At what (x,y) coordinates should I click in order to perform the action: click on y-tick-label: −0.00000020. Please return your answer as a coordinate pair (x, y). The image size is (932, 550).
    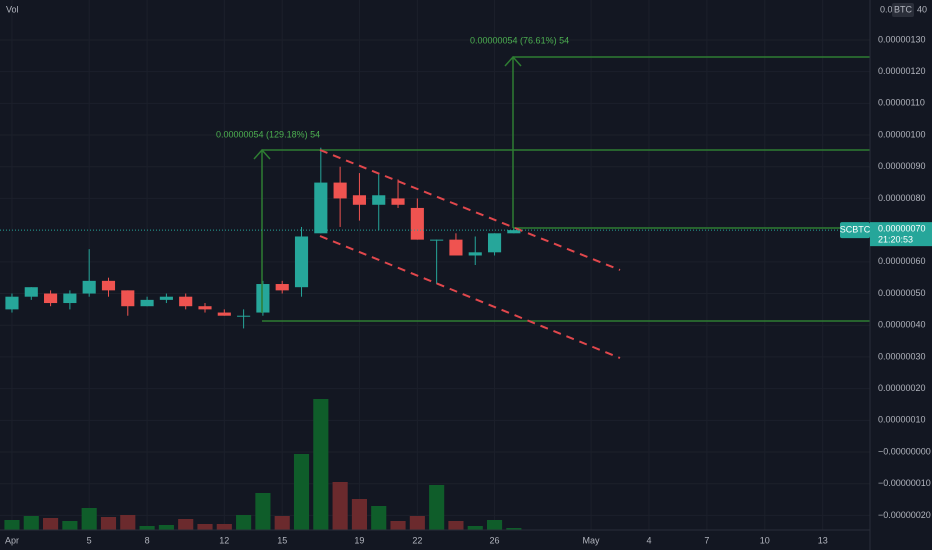
    Looking at the image, I should click on (904, 515).